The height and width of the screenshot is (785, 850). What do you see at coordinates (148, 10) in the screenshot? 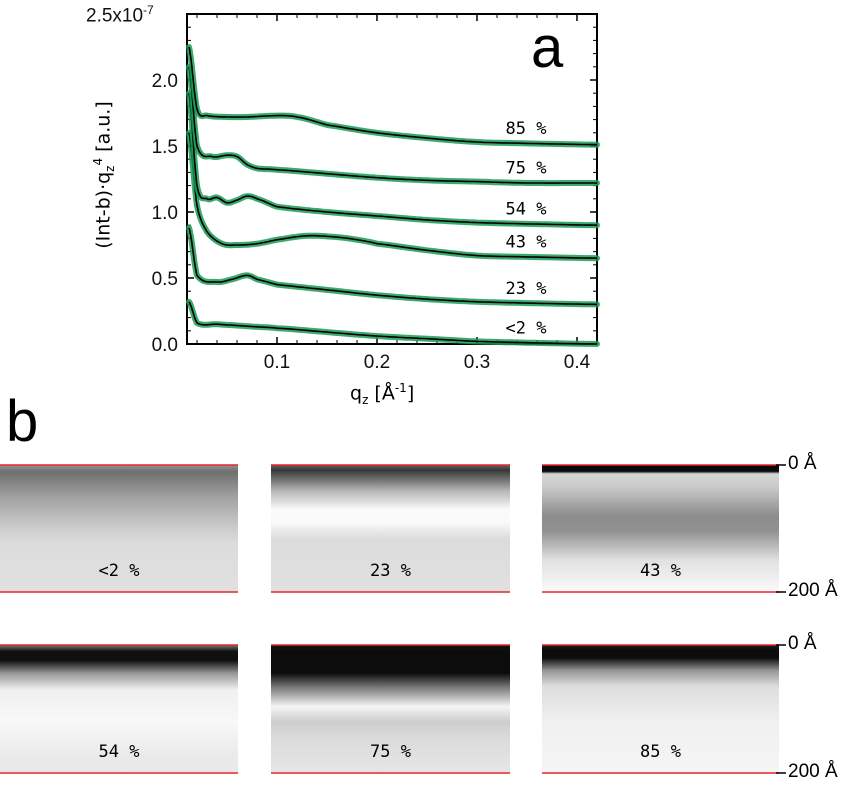
I see `y-scale-exponent: -7` at bounding box center [148, 10].